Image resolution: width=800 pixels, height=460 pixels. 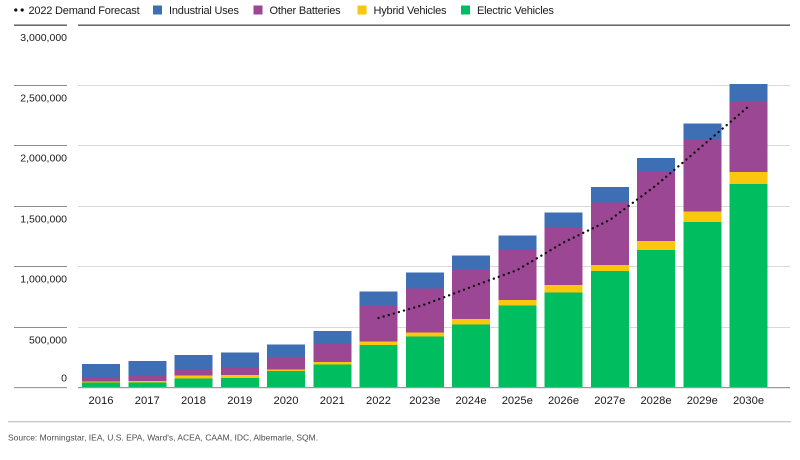 What do you see at coordinates (411, 11) in the screenshot?
I see `svg-text: Hybrid Vehicles` at bounding box center [411, 11].